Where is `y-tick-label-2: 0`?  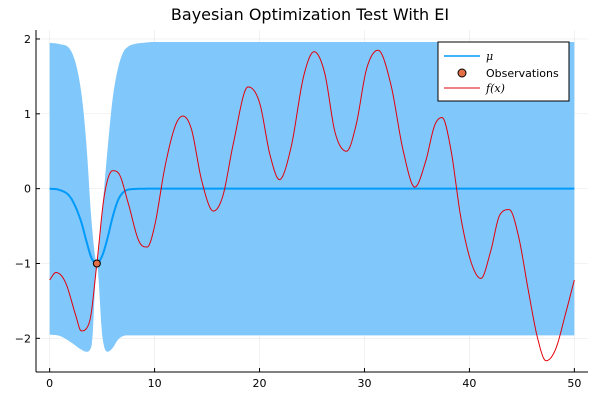
y-tick-label-2: 0 is located at coordinates (27, 189).